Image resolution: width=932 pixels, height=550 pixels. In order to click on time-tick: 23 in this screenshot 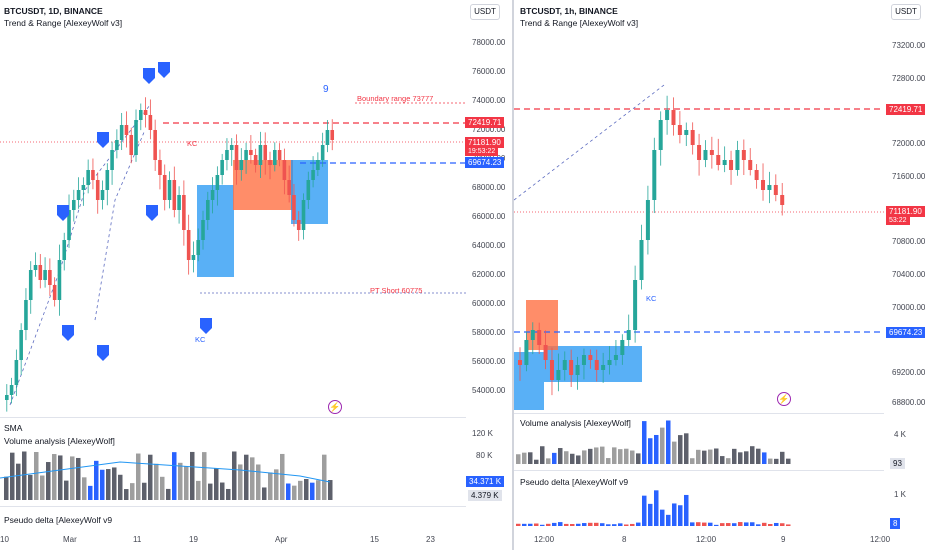, I will do `click(430, 539)`.